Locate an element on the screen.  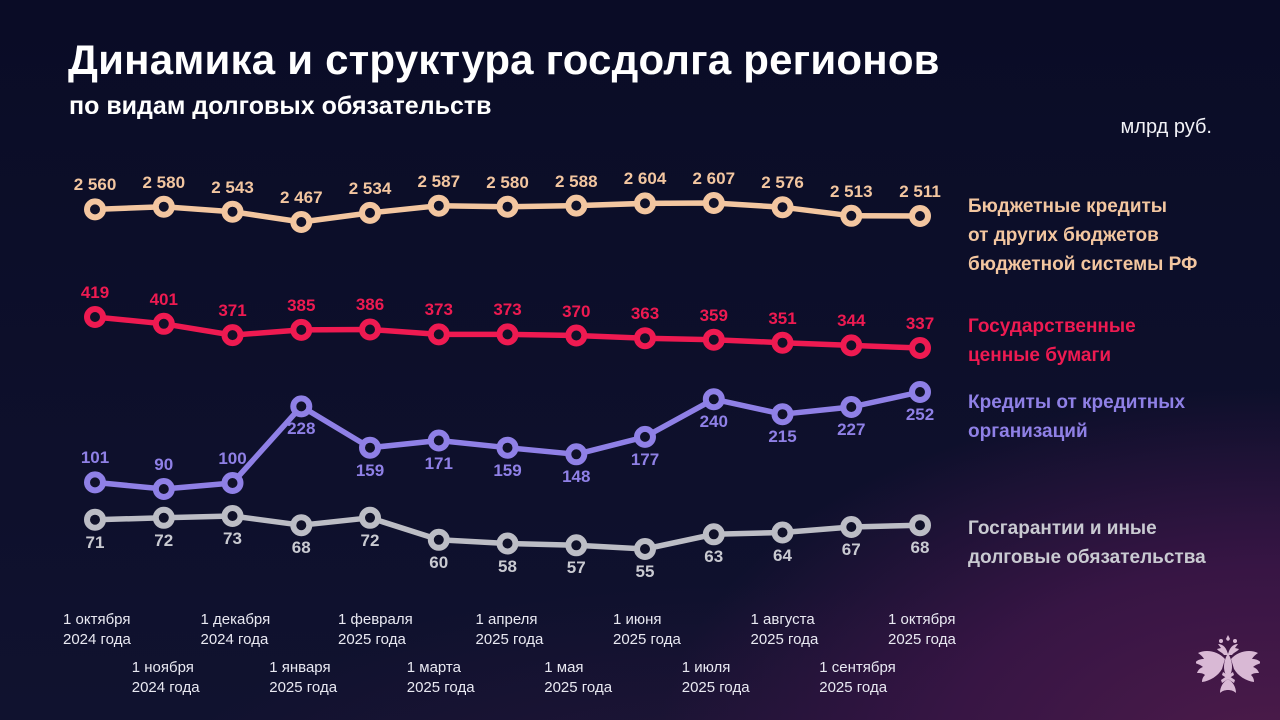
value-label: 215 is located at coordinates (782, 437).